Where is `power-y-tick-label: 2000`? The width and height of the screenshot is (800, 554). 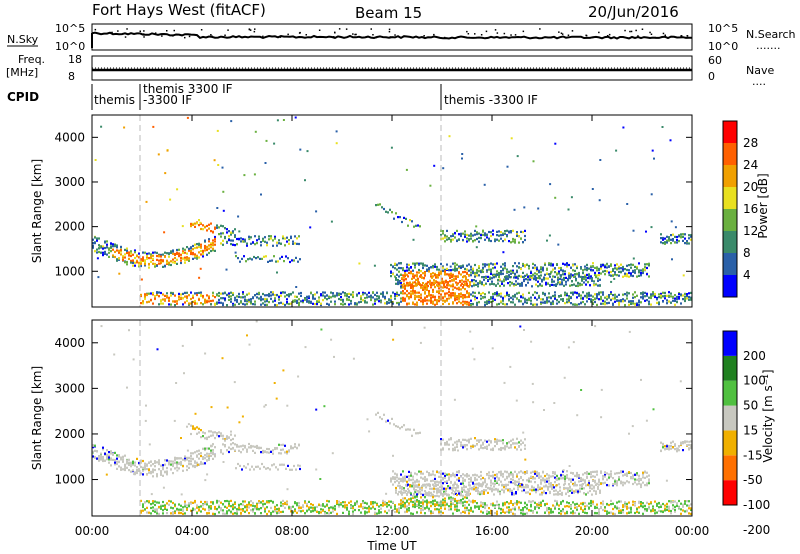 power-y-tick-label: 2000 is located at coordinates (69, 227).